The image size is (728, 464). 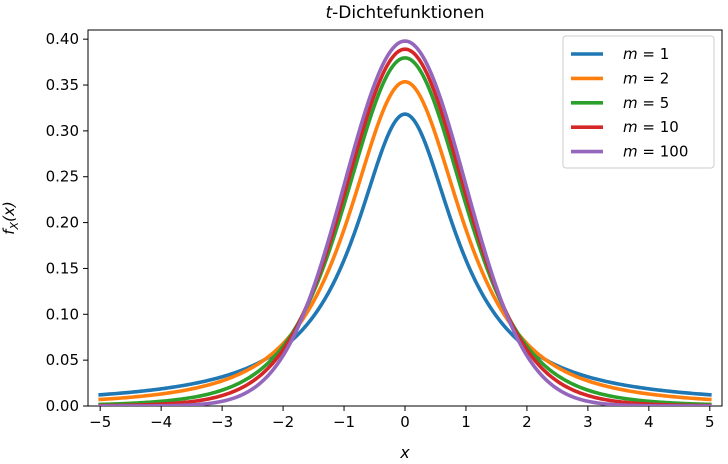 I want to click on x-tick-label: 5, so click(x=710, y=422).